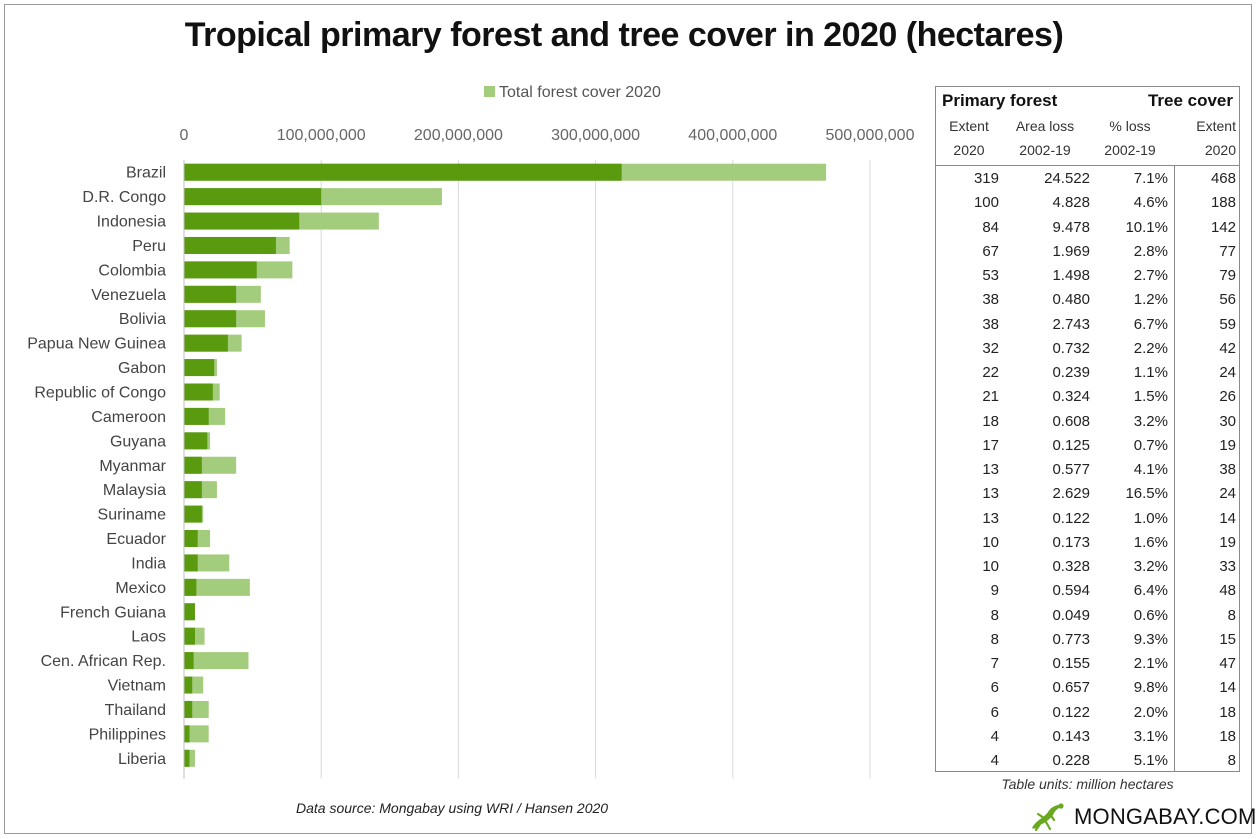 The image size is (1258, 839). Describe the element at coordinates (1071, 227) in the screenshot. I see `table-cell: 9.478` at that location.